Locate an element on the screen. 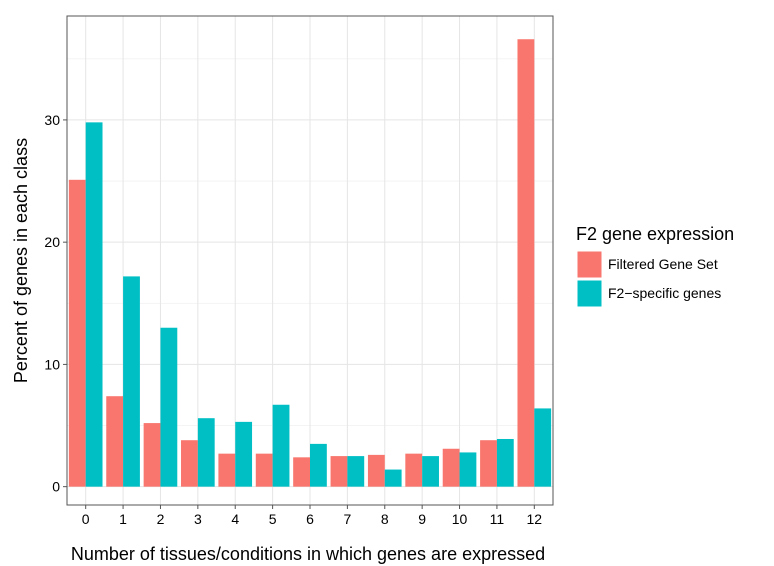 The width and height of the screenshot is (774, 566). y-axis-title: Percent of genes in each class is located at coordinates (21, 260).